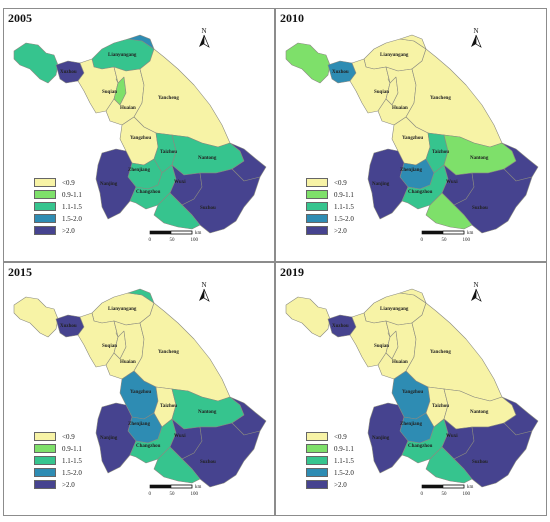 The height and width of the screenshot is (522, 550). What do you see at coordinates (20, 272) in the screenshot?
I see `year-title: 2015` at bounding box center [20, 272].